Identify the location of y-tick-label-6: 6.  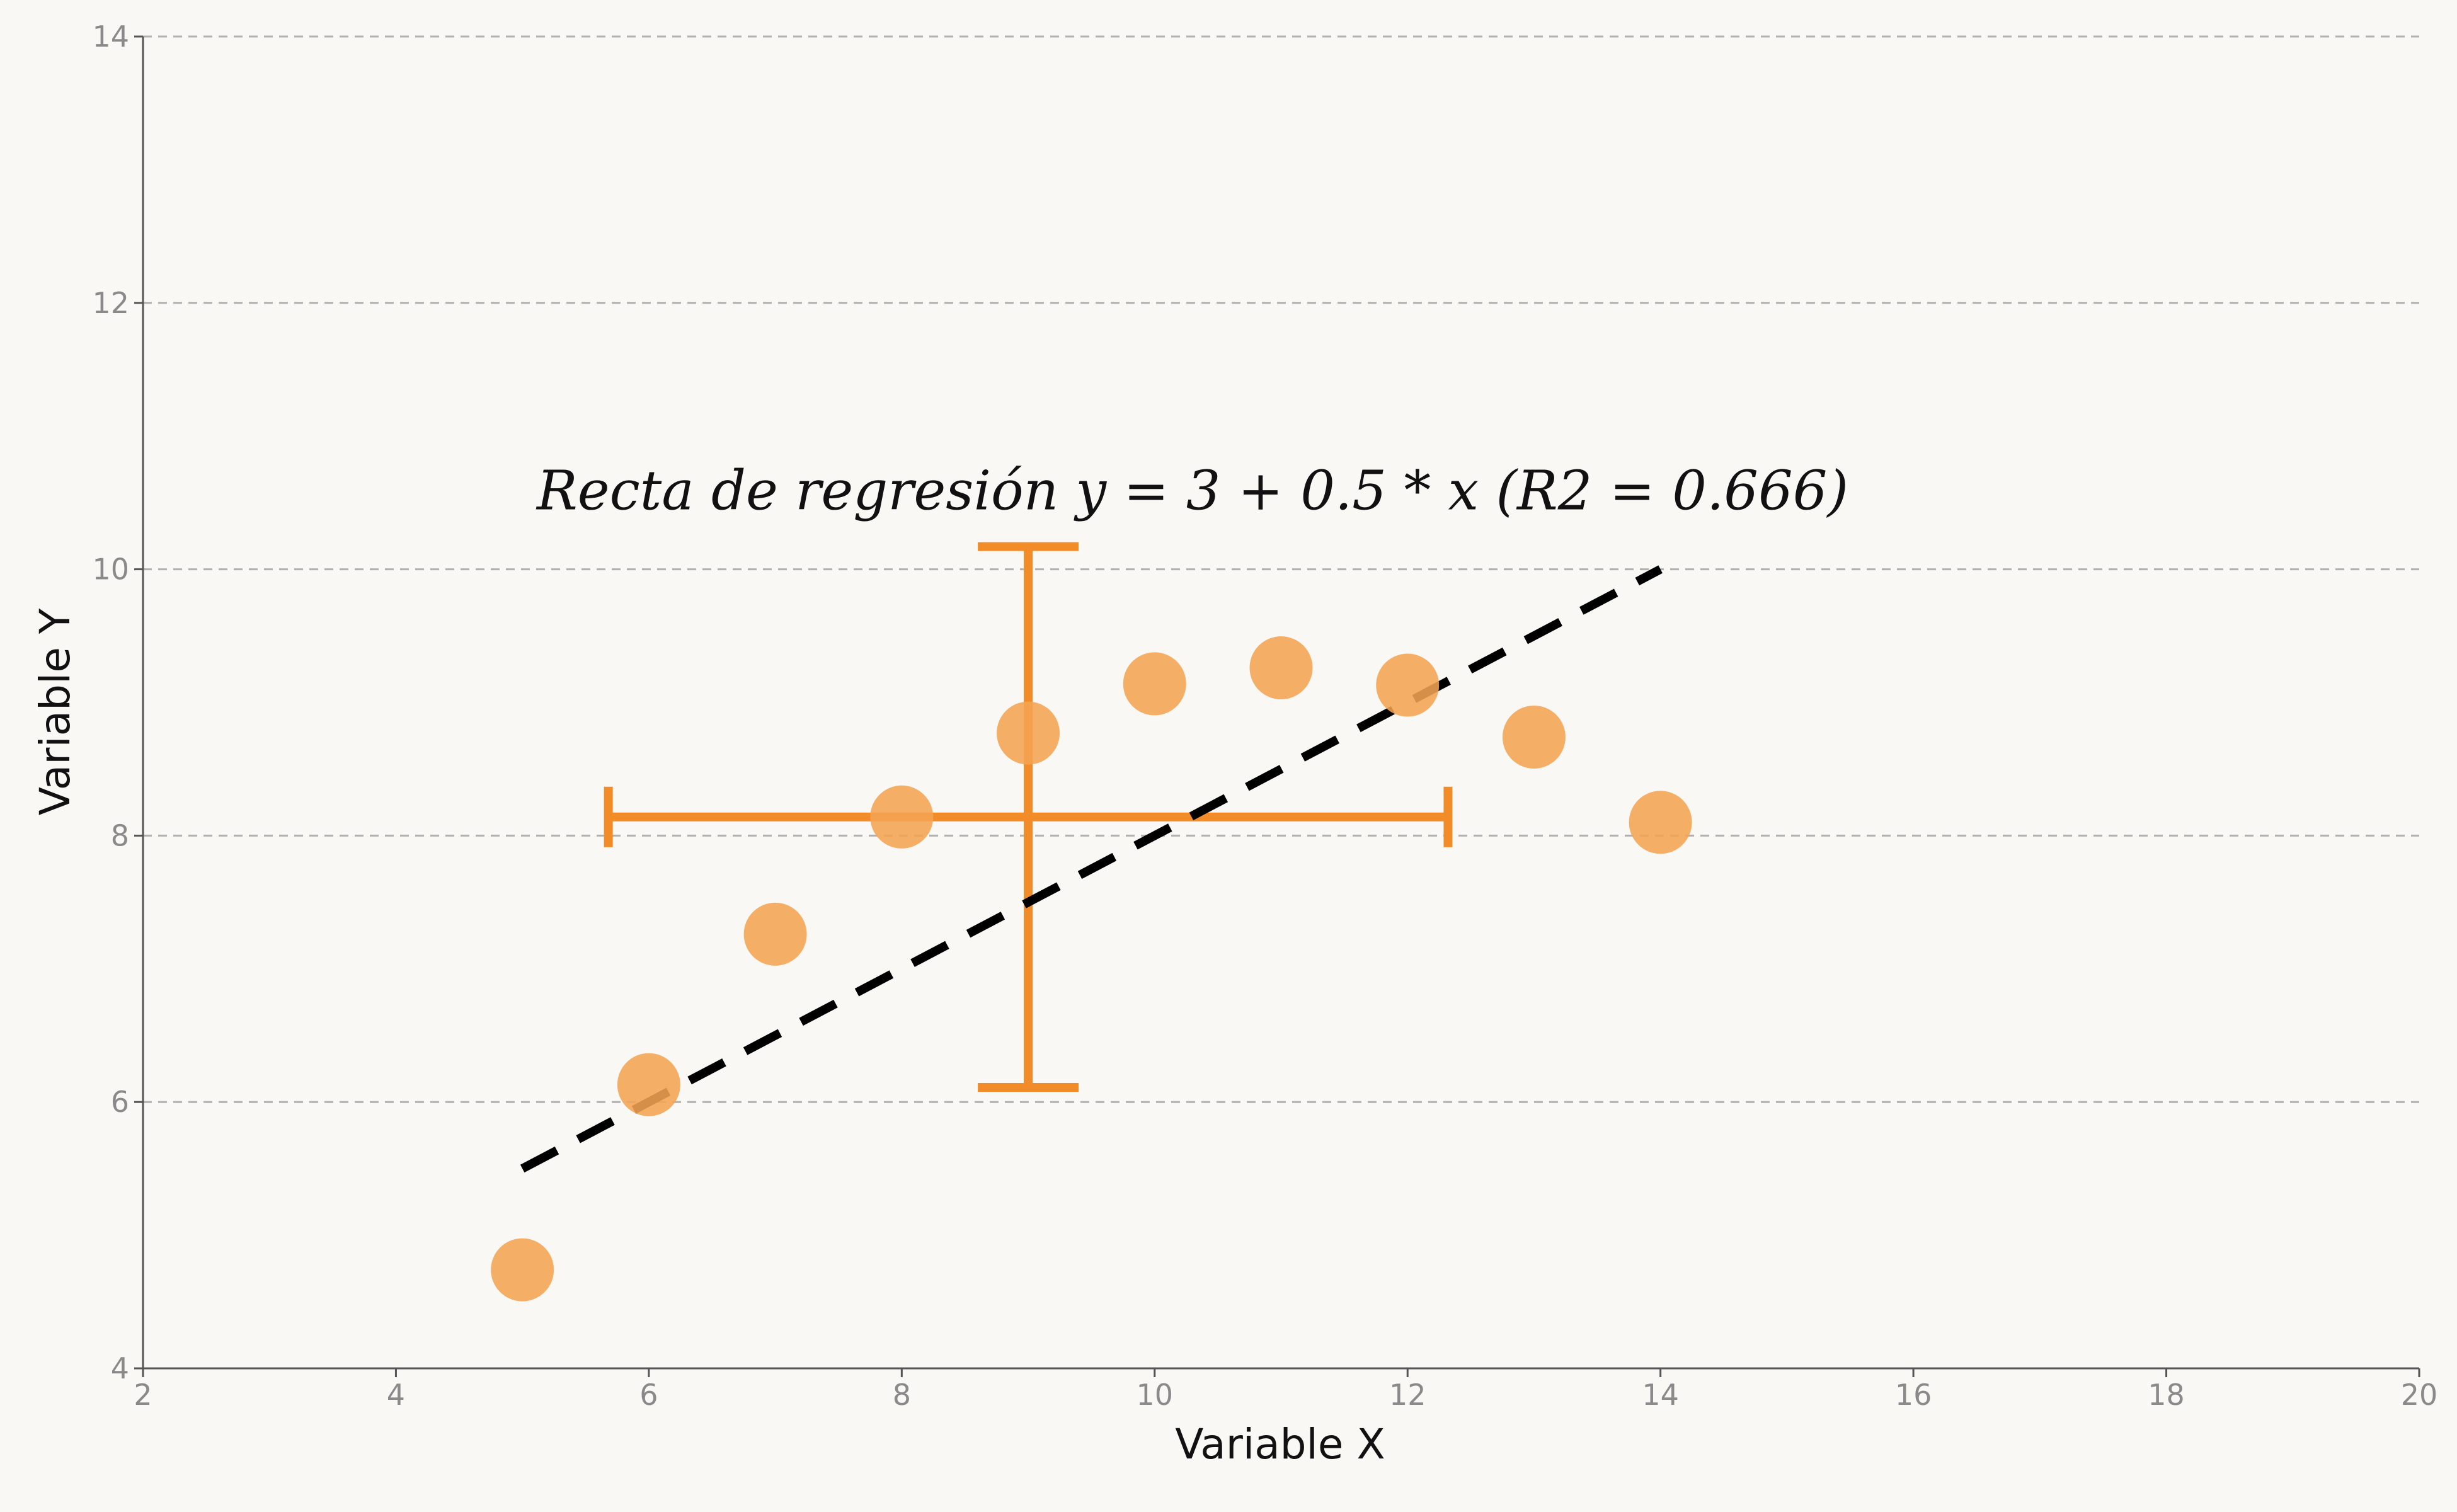
(120, 1102).